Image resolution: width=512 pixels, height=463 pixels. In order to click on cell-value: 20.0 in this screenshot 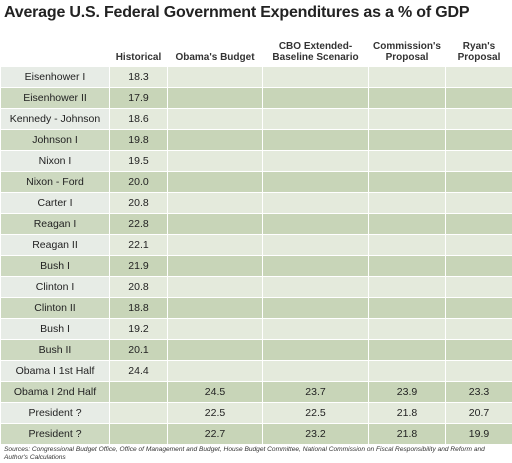, I will do `click(139, 181)`.